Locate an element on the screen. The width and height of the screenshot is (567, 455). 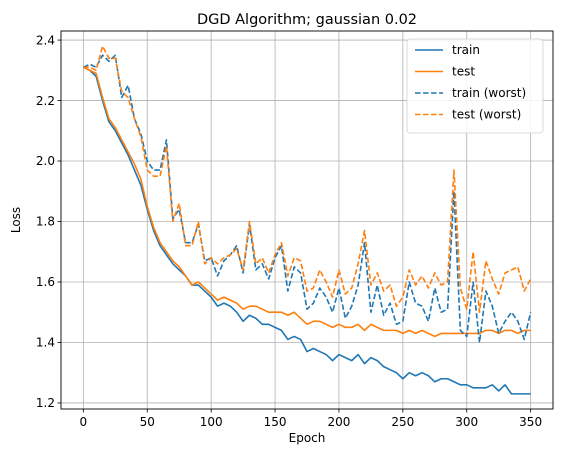
x-tick-label: 50 is located at coordinates (147, 422).